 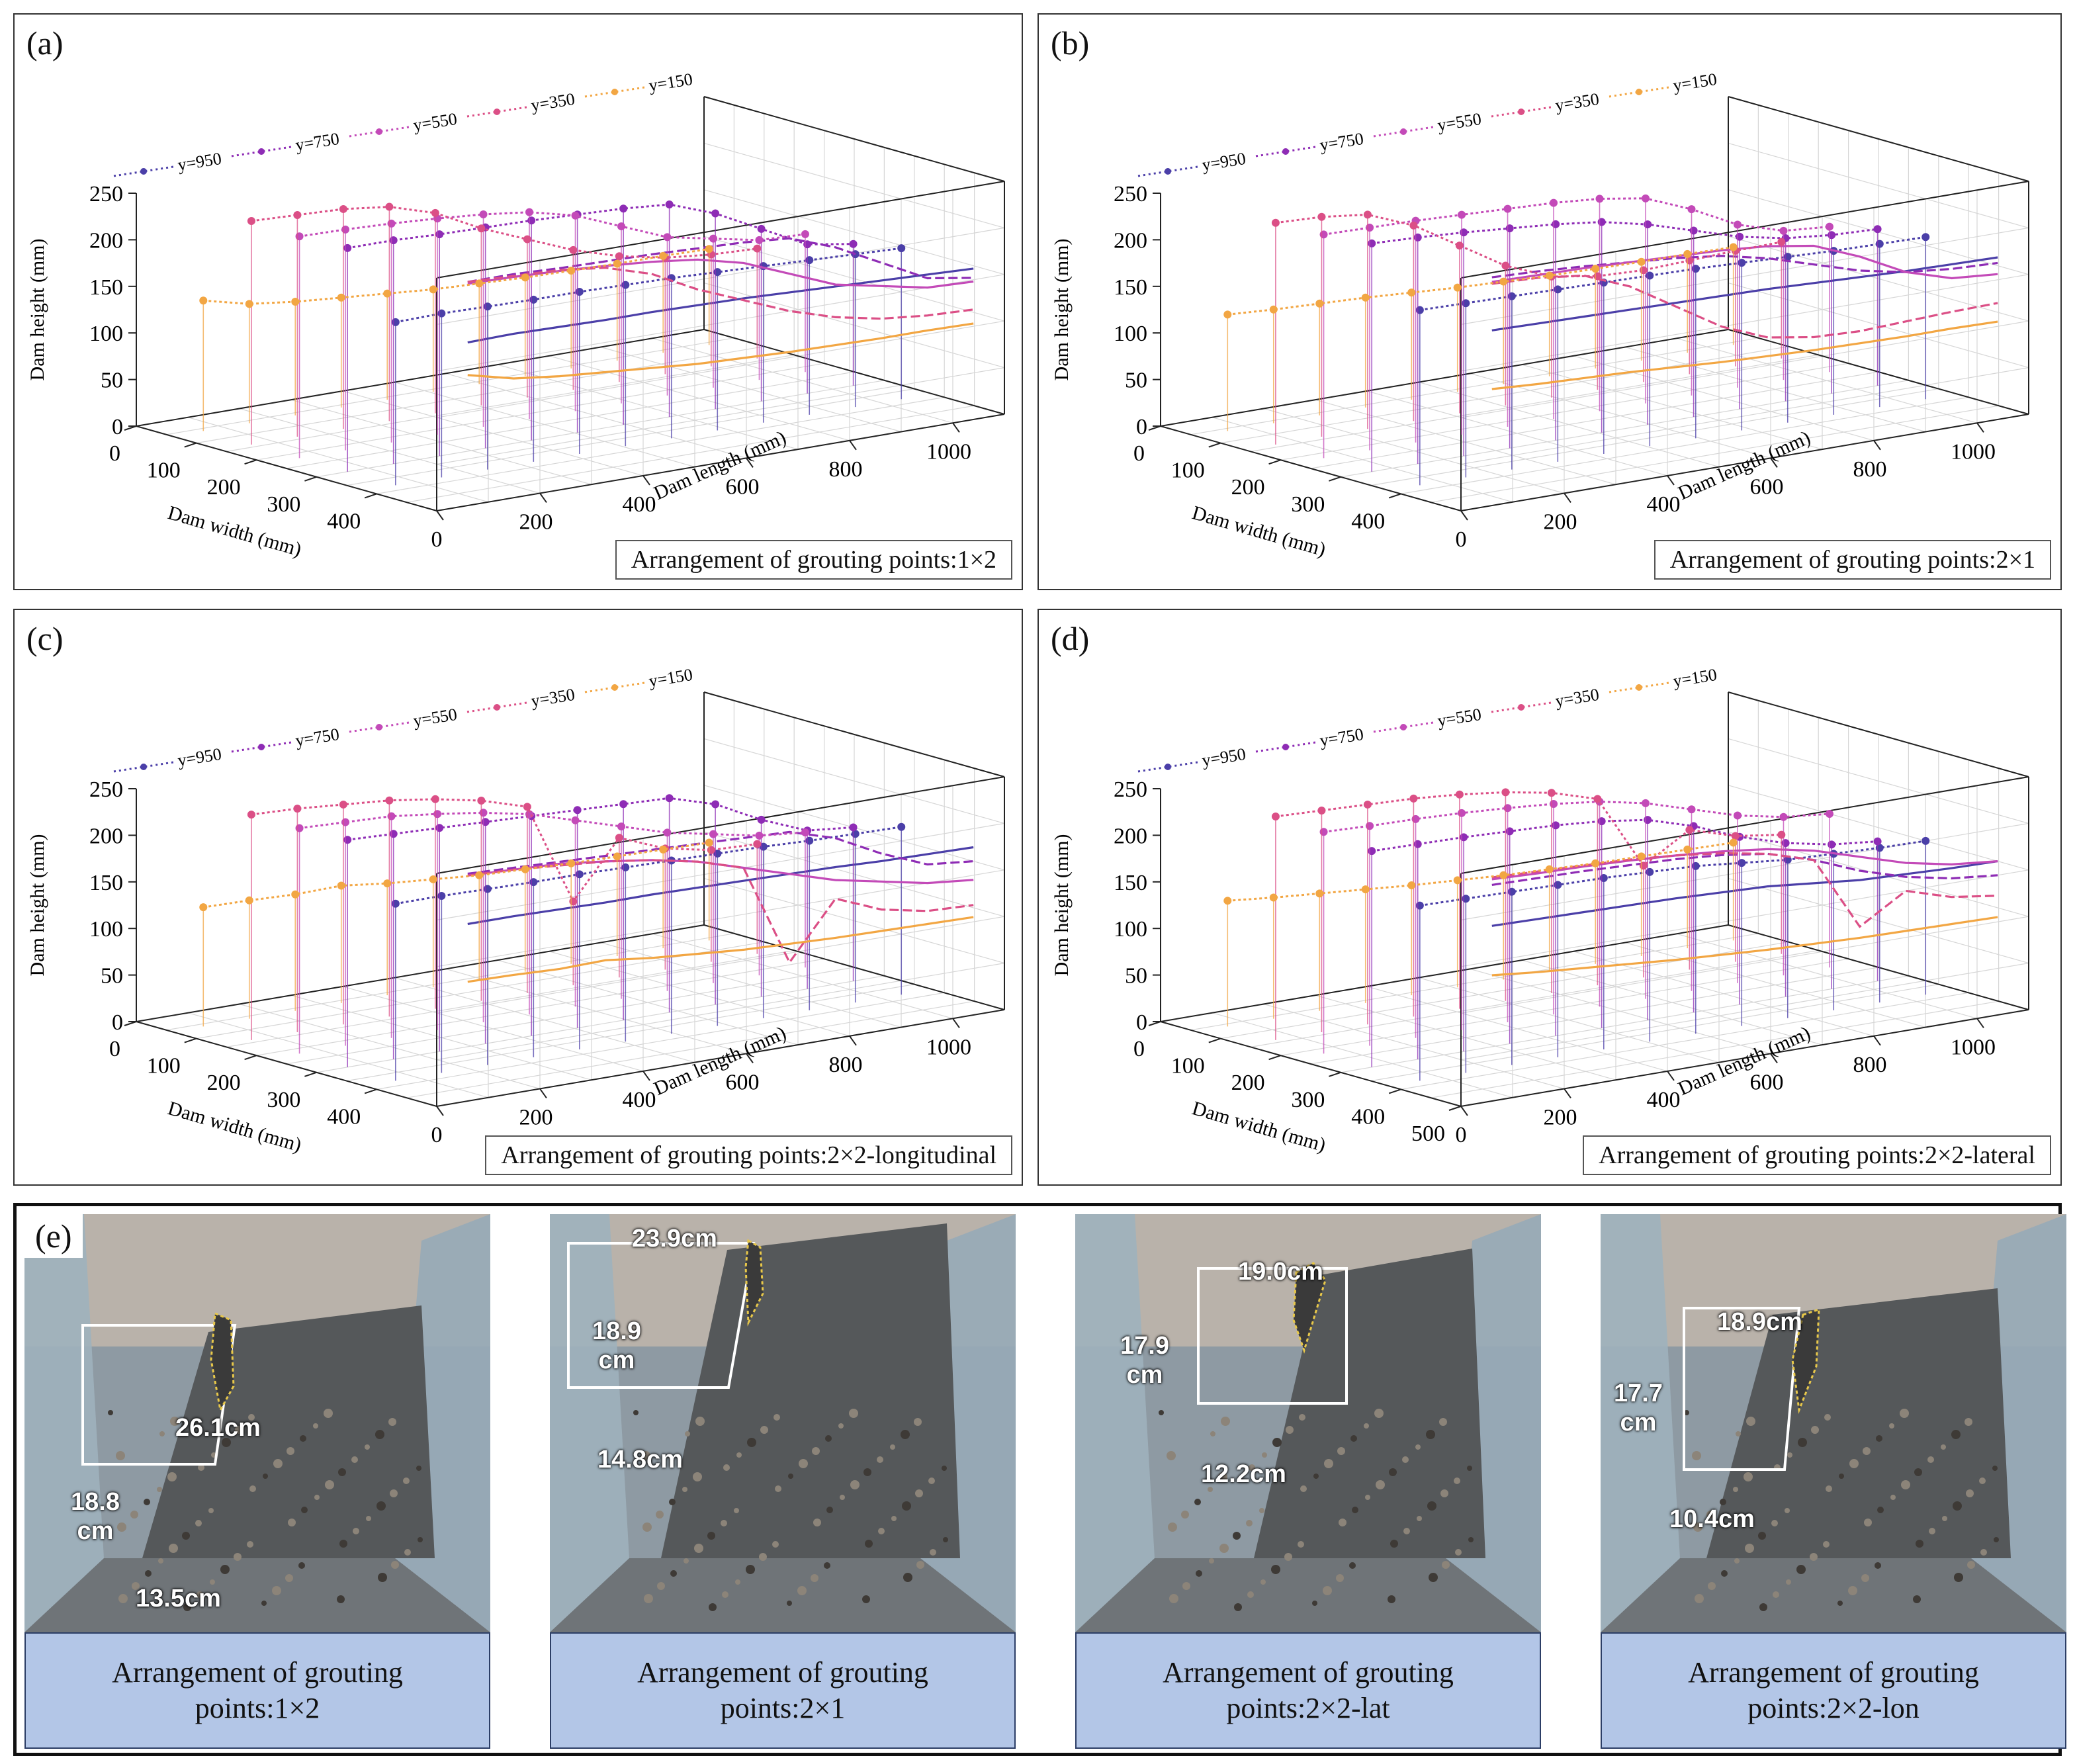 What do you see at coordinates (1130, 194) in the screenshot?
I see `z-tick-label: 250` at bounding box center [1130, 194].